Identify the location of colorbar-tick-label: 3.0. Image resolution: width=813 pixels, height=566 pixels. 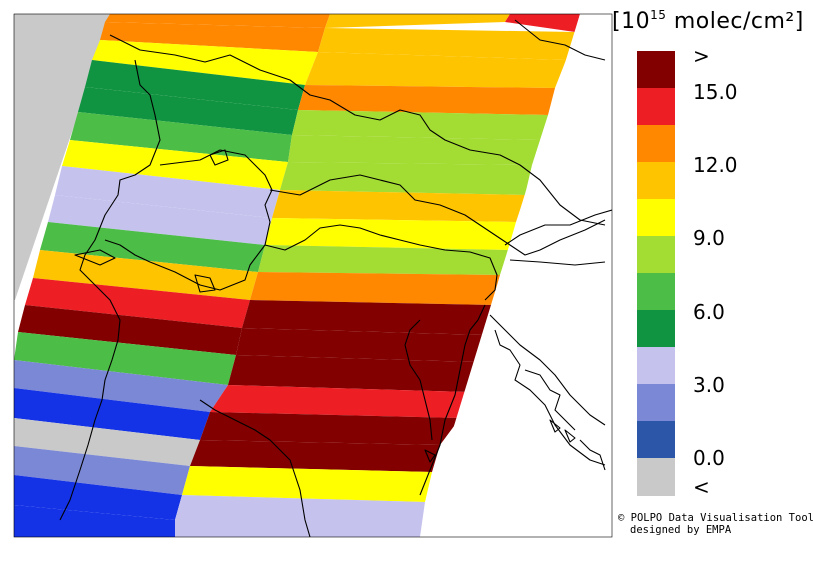
(709, 385).